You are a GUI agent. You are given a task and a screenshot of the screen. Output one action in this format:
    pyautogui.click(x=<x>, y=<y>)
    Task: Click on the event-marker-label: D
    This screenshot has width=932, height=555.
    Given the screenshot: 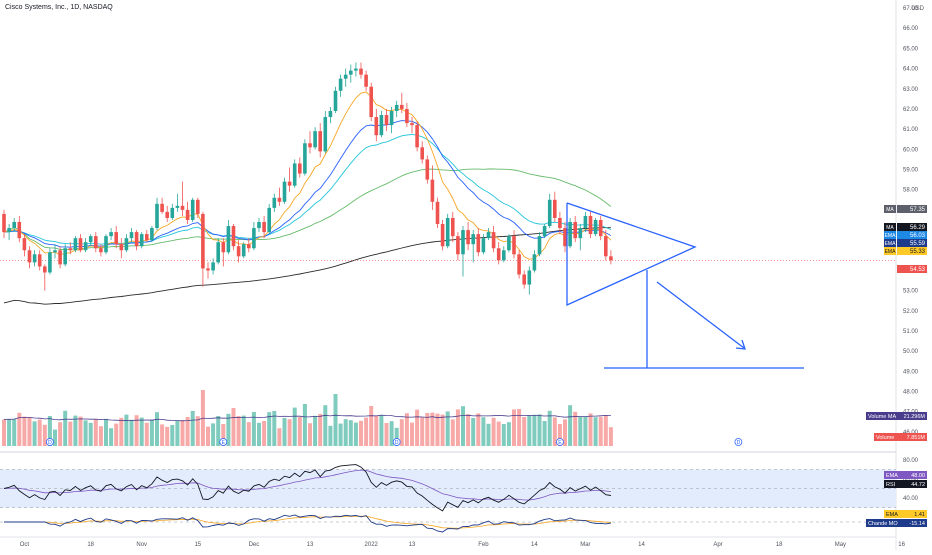 What is the action you would take?
    pyautogui.click(x=739, y=443)
    